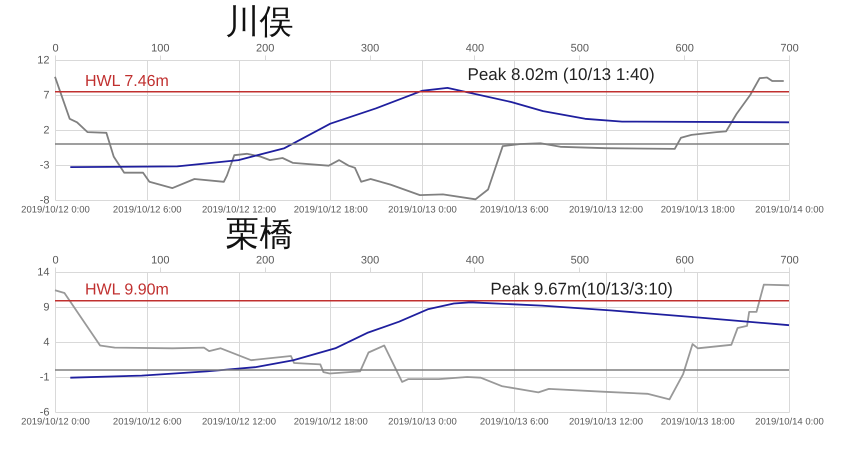 The height and width of the screenshot is (475, 852). What do you see at coordinates (43, 60) in the screenshot?
I see `y-tick-label: 12` at bounding box center [43, 60].